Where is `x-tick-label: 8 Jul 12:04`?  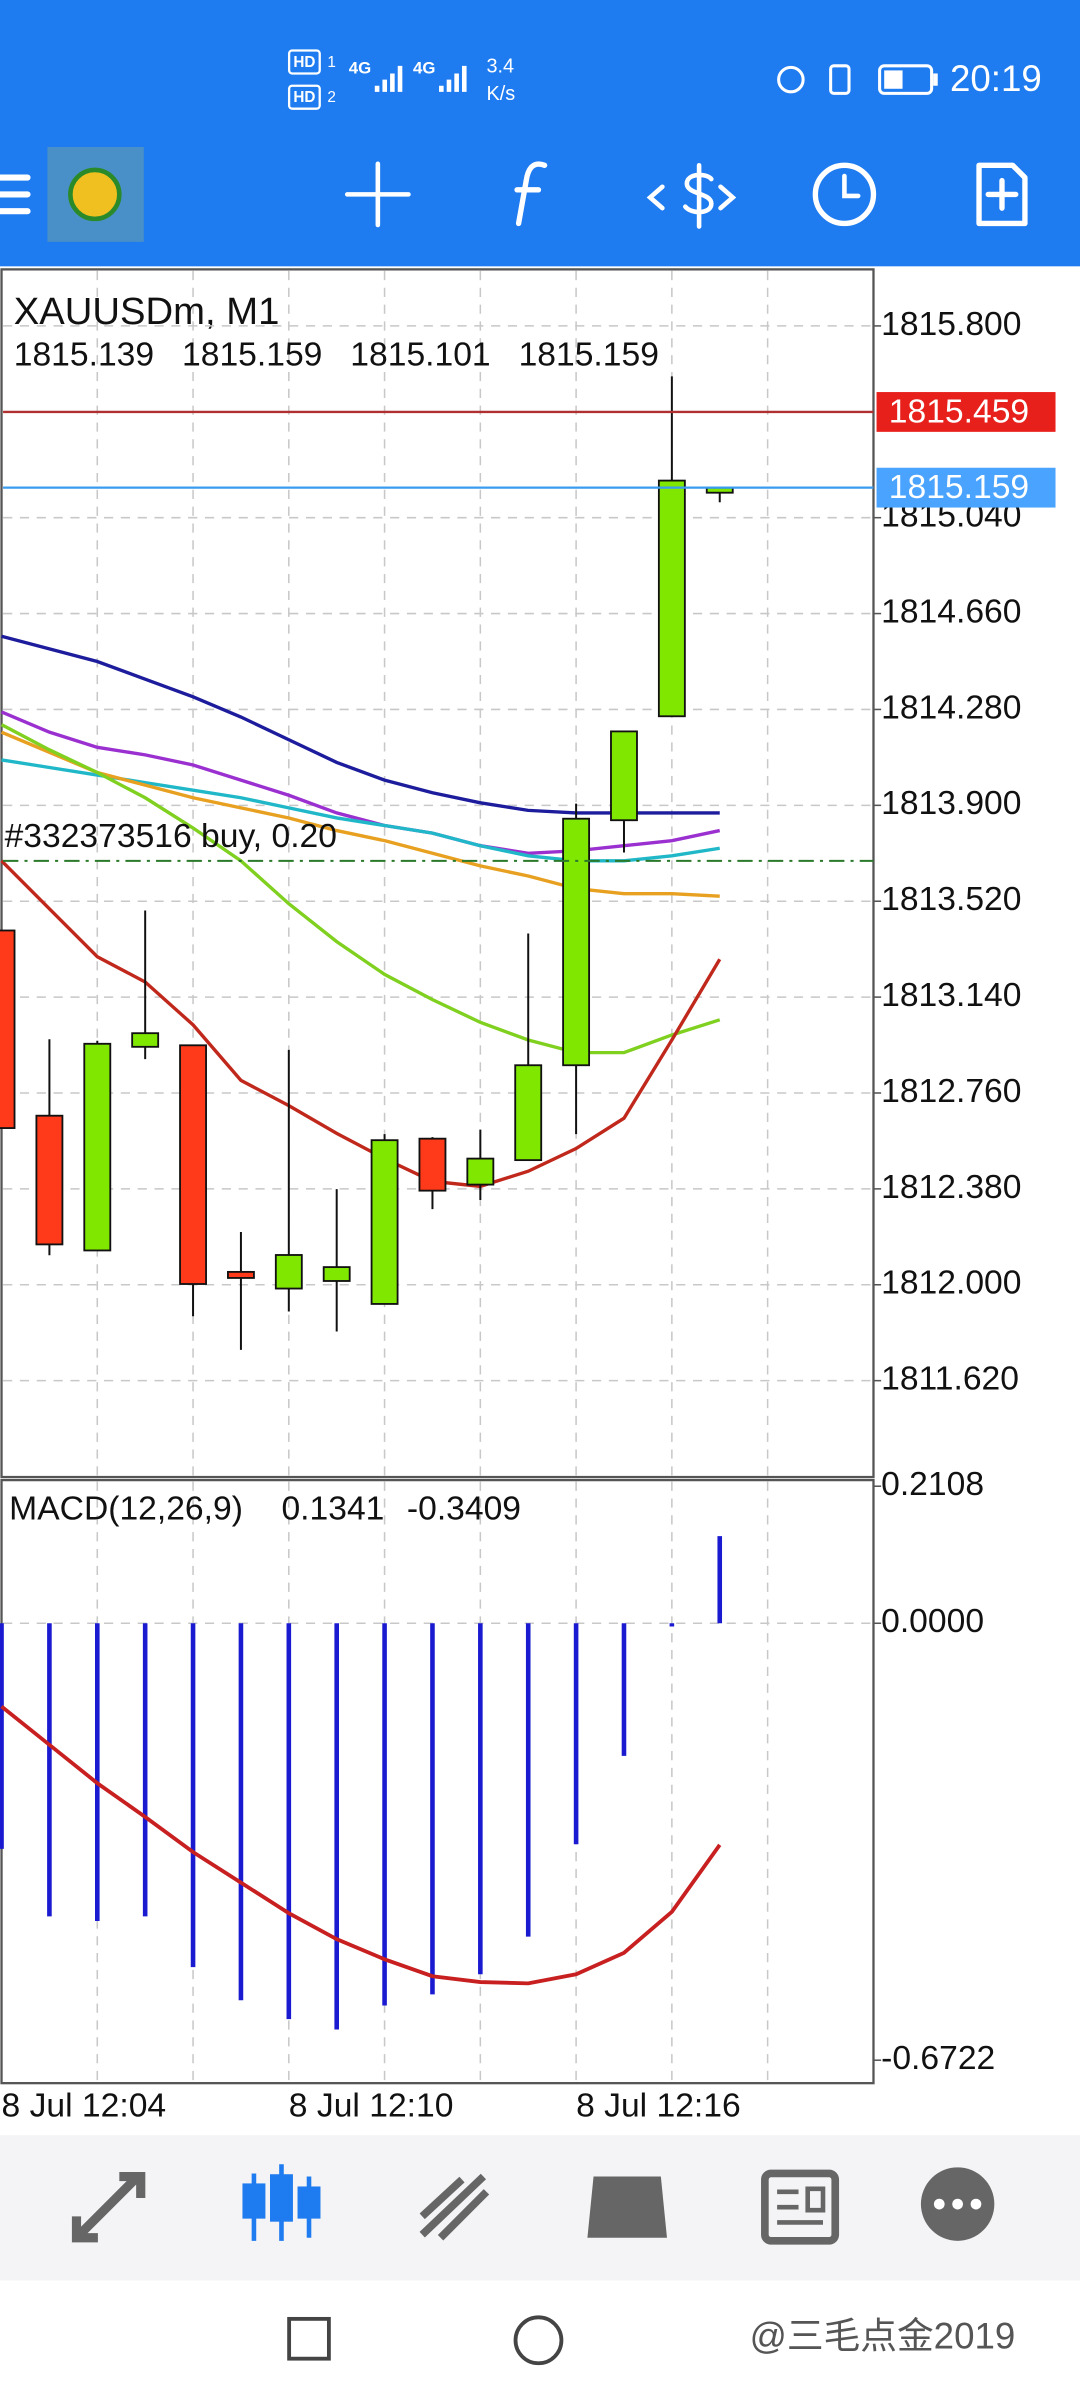 x-tick-label: 8 Jul 12:04 is located at coordinates (84, 2106).